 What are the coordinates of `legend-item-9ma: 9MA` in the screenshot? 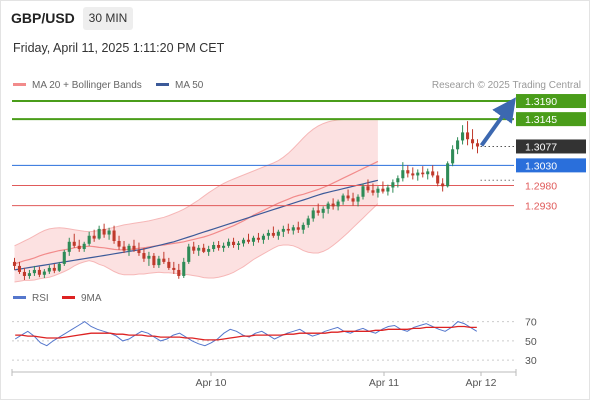 It's located at (82, 298).